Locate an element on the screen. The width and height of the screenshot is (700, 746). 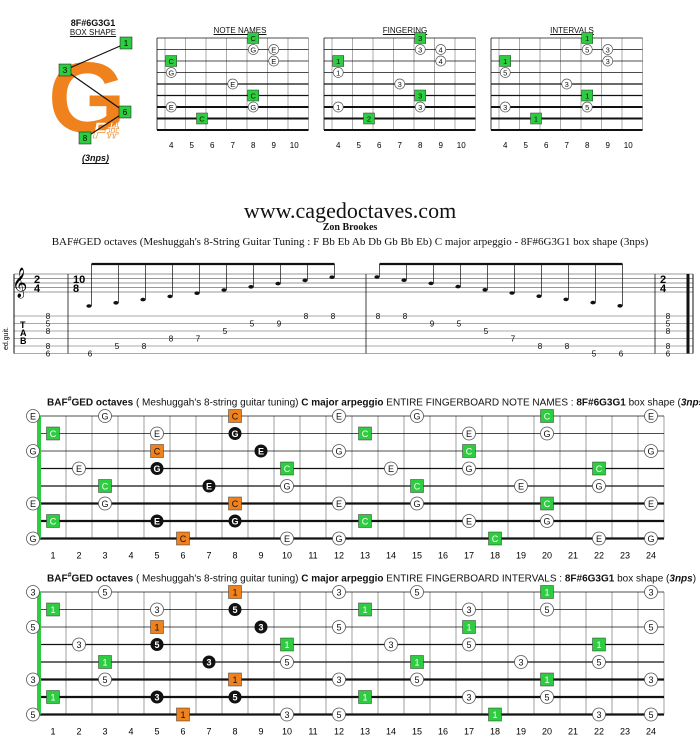
fret-number: 17 is located at coordinates (469, 732).